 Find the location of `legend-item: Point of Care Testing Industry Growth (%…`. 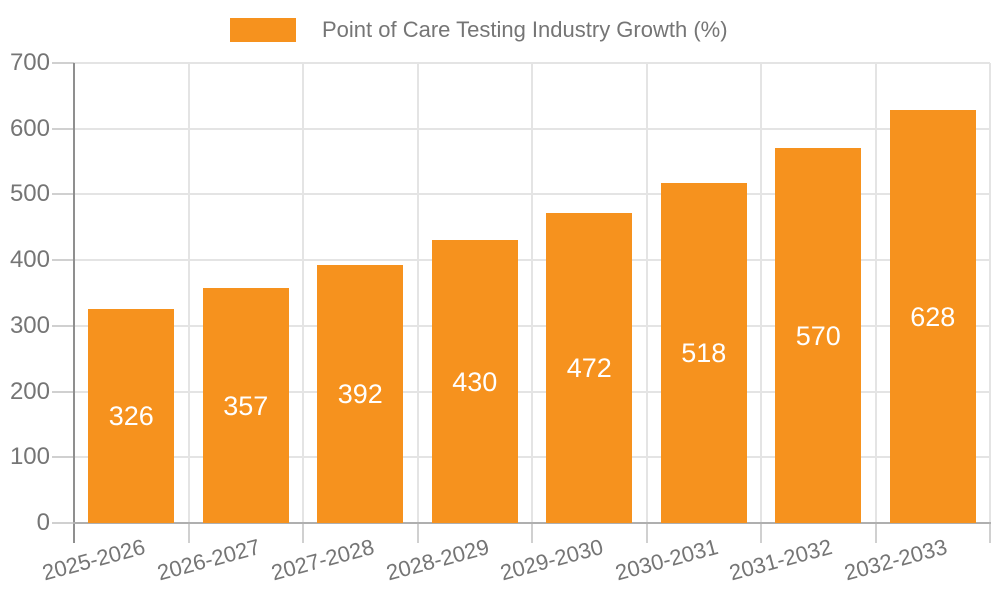

legend-item: Point of Care Testing Industry Growth (%… is located at coordinates (479, 30).